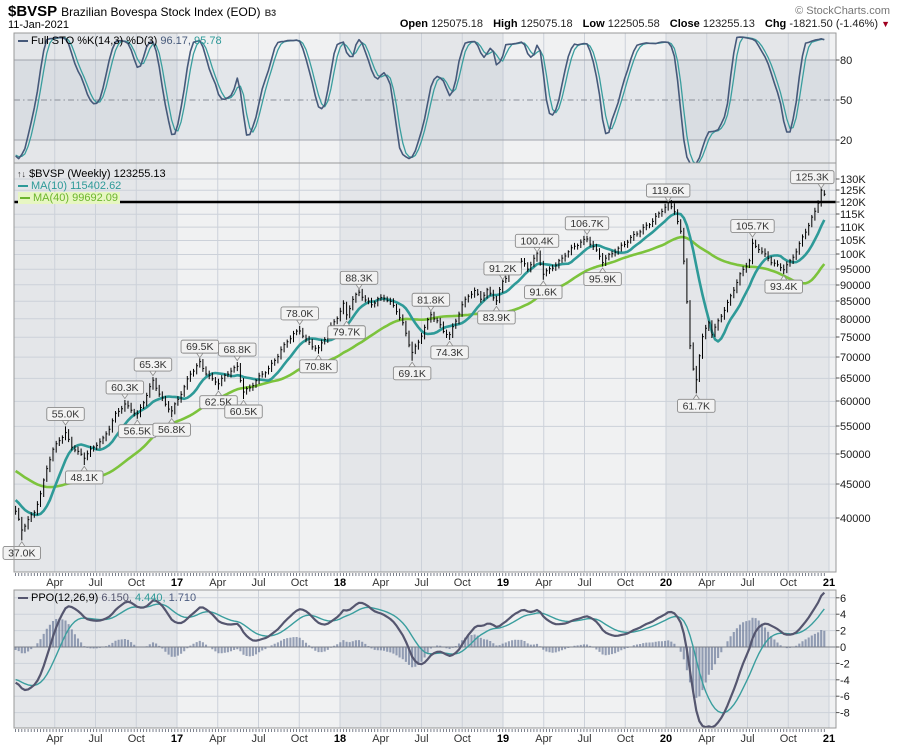 This screenshot has width=900, height=750. What do you see at coordinates (775, 24) in the screenshot?
I see `chg-label: Chg` at bounding box center [775, 24].